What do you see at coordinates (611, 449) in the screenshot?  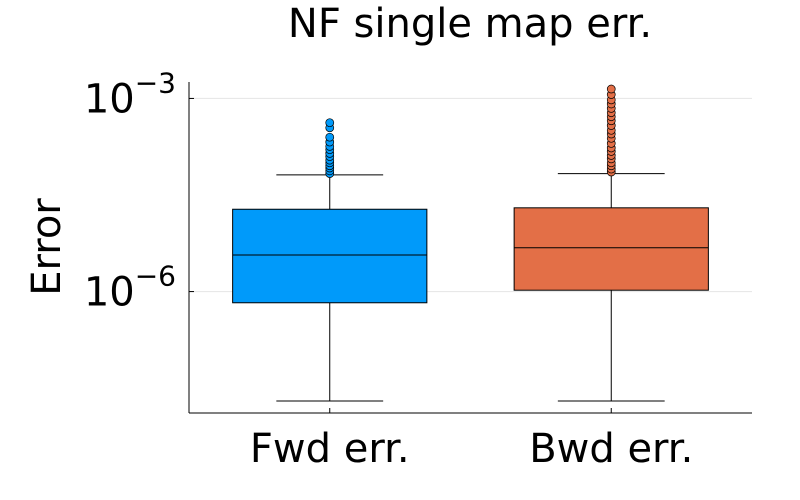 I see `x-tick-label: Bwd err.` at bounding box center [611, 449].